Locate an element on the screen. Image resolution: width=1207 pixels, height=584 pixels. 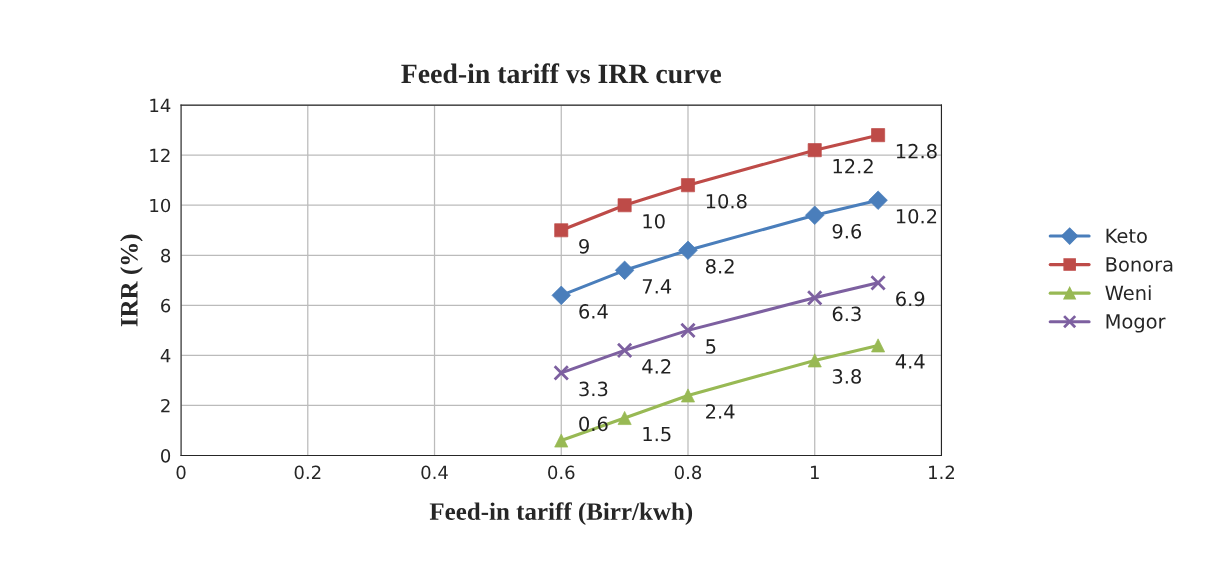
data-label: 5 is located at coordinates (711, 346).